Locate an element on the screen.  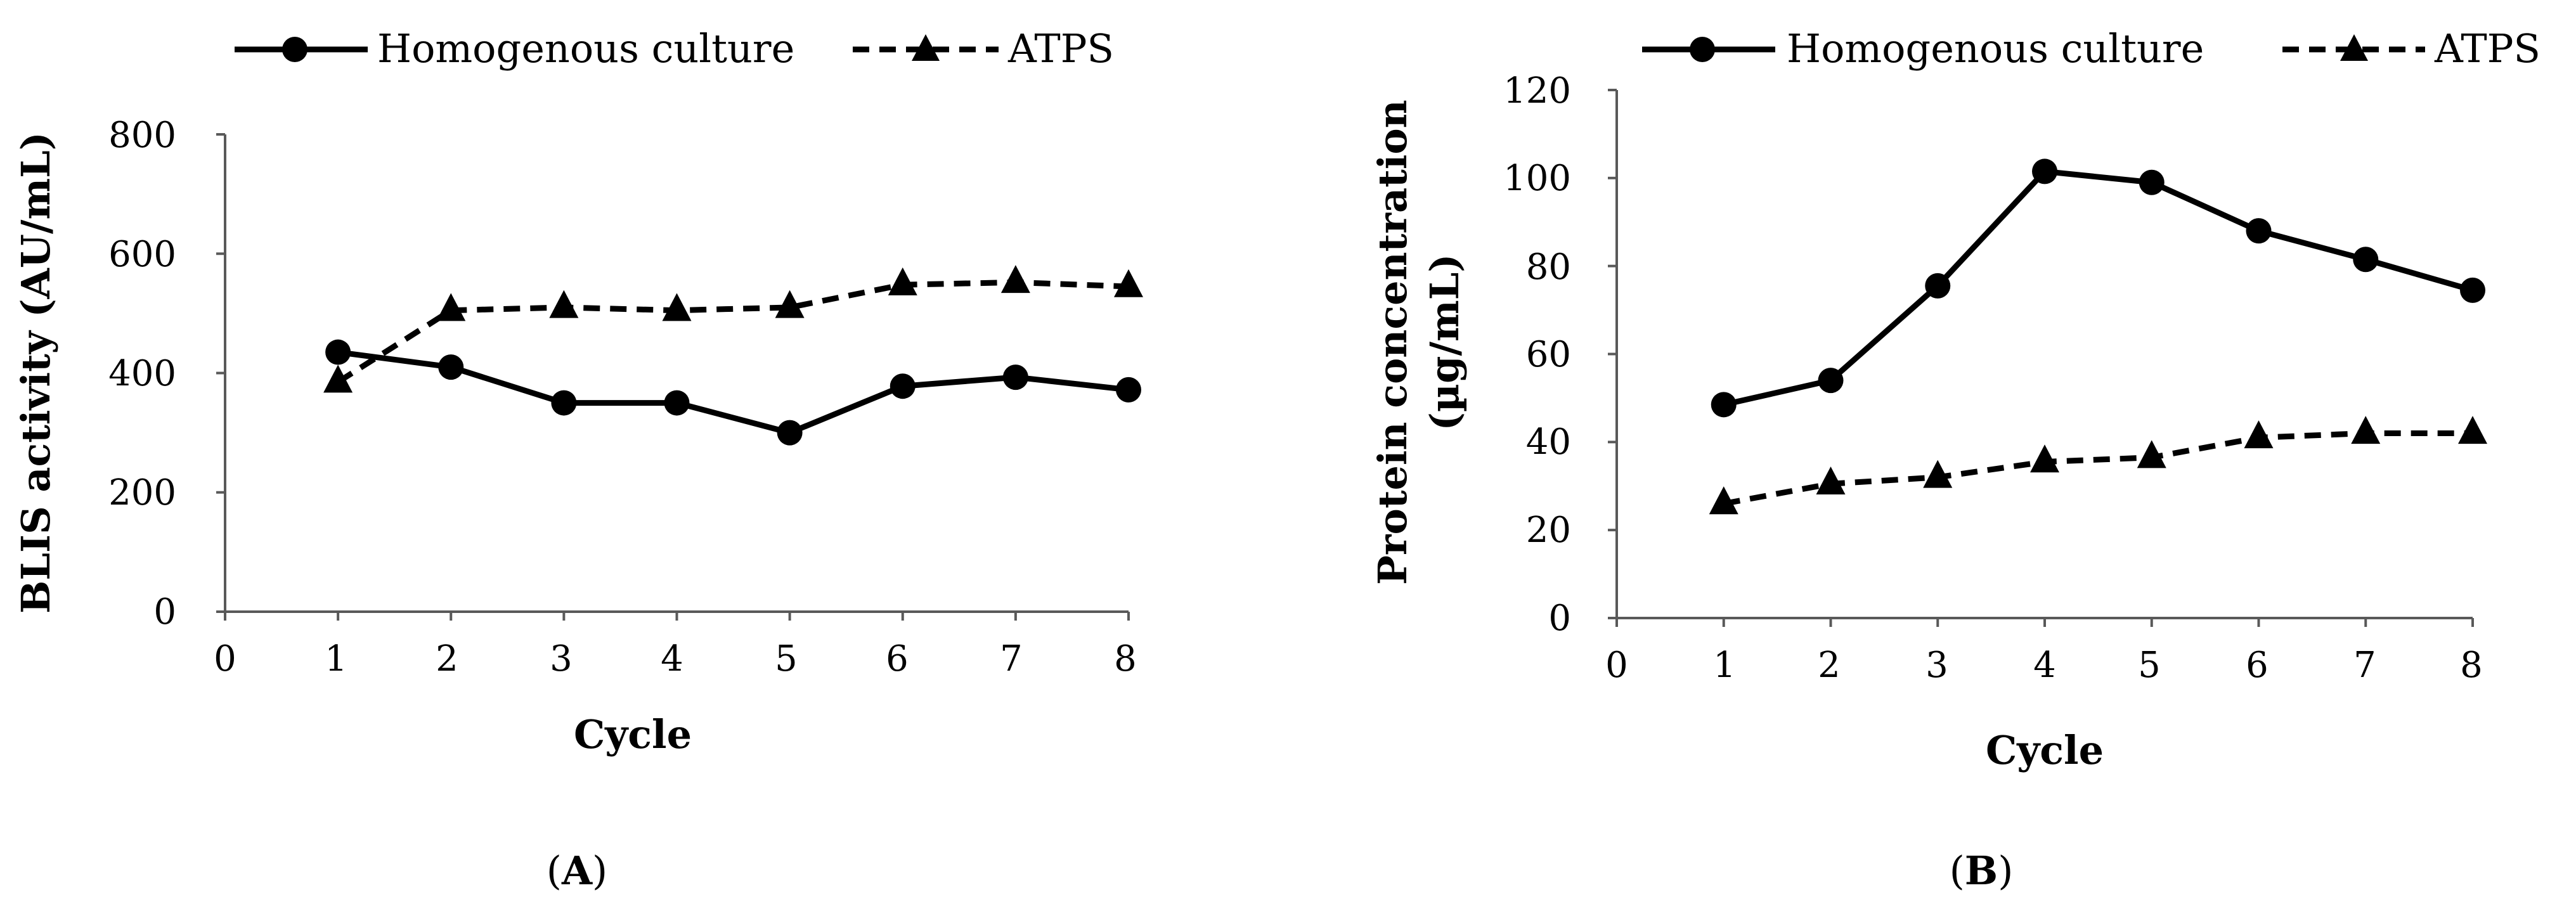
panel-b-y-tick-marks is located at coordinates (1612, 354).